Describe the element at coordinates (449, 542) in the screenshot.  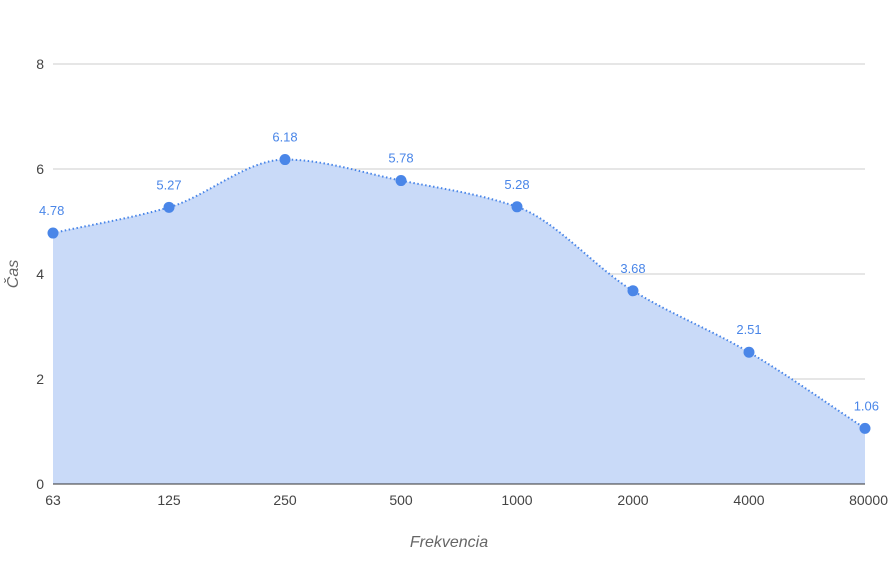
I see `x-axis-title: Frekvencia` at that location.